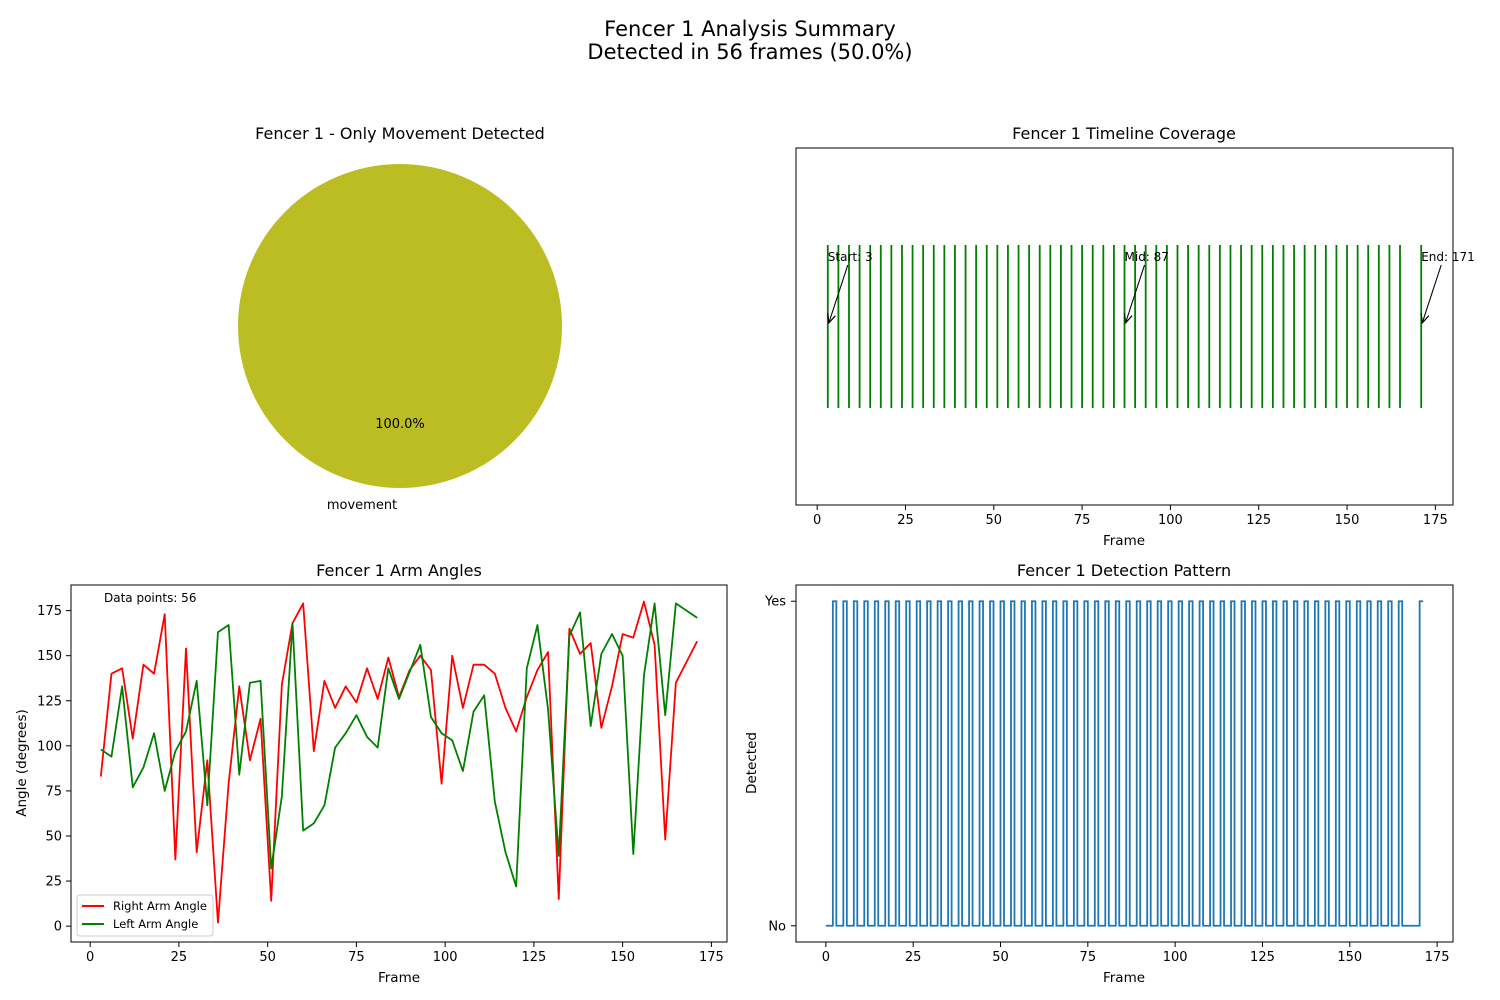  What do you see at coordinates (399, 978) in the screenshot?
I see `arm-angles-x-axis-label: Frame` at bounding box center [399, 978].